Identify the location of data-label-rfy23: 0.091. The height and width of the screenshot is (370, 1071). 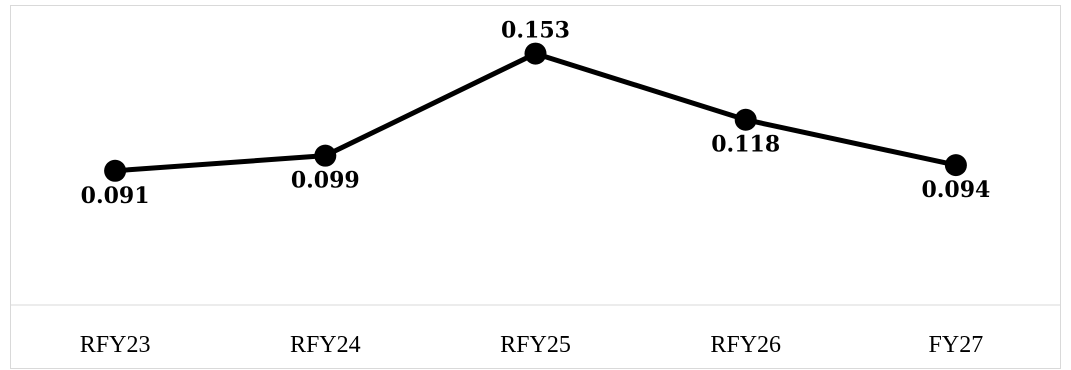
(115, 196).